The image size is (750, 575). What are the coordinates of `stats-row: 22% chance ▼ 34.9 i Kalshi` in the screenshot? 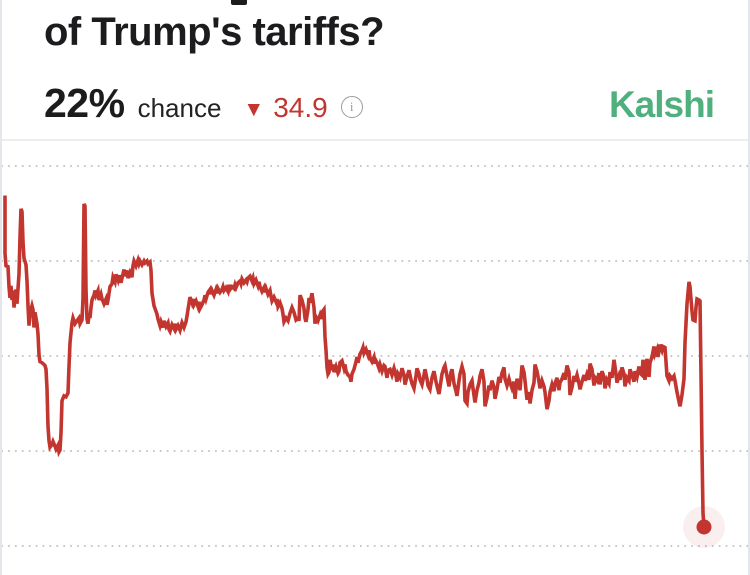 It's located at (379, 104).